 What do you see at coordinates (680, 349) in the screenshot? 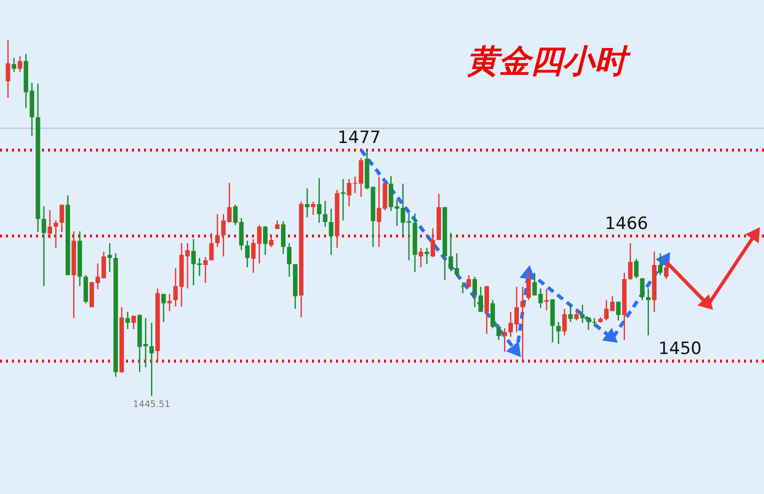
I see `ref-line-label: 1450` at bounding box center [680, 349].